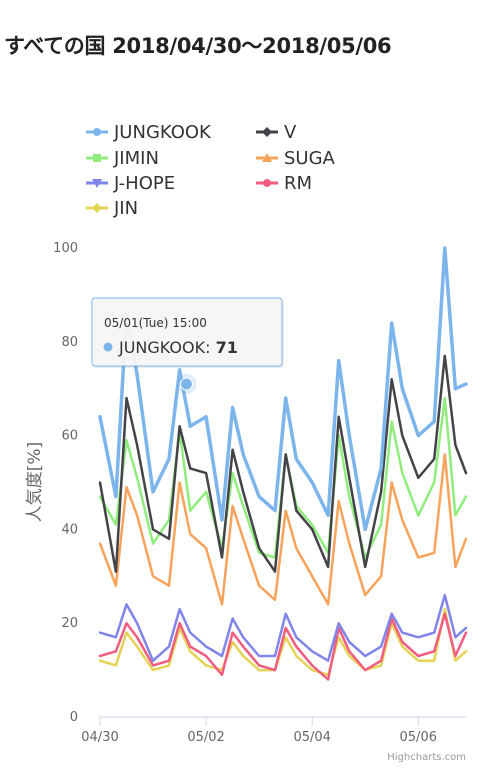  I want to click on tooltip: 05/01(Tue) 15:00 JUNGKOOK: 71, so click(187, 346).